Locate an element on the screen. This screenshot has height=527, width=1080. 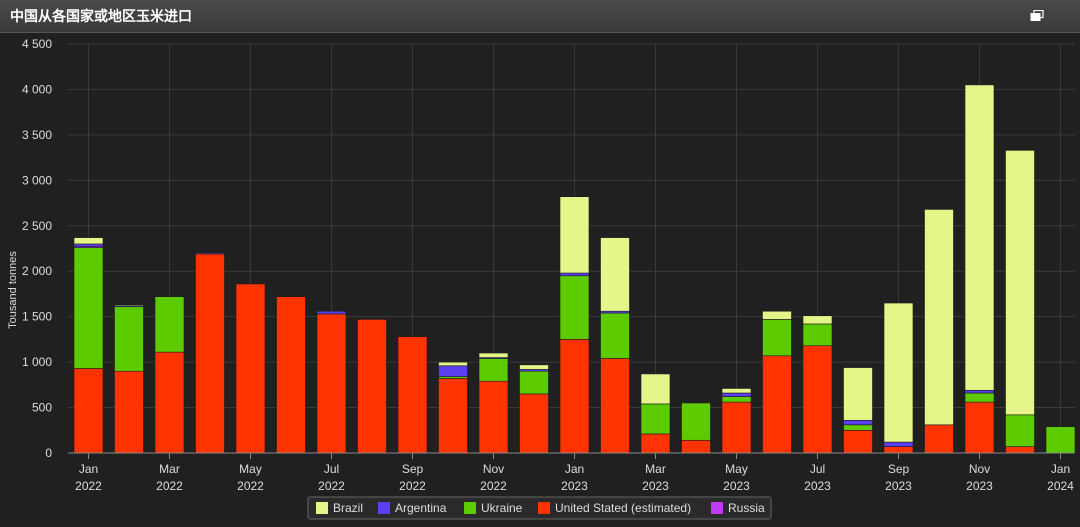
y-axis-label: Tousand tonnes is located at coordinates (13, 290).